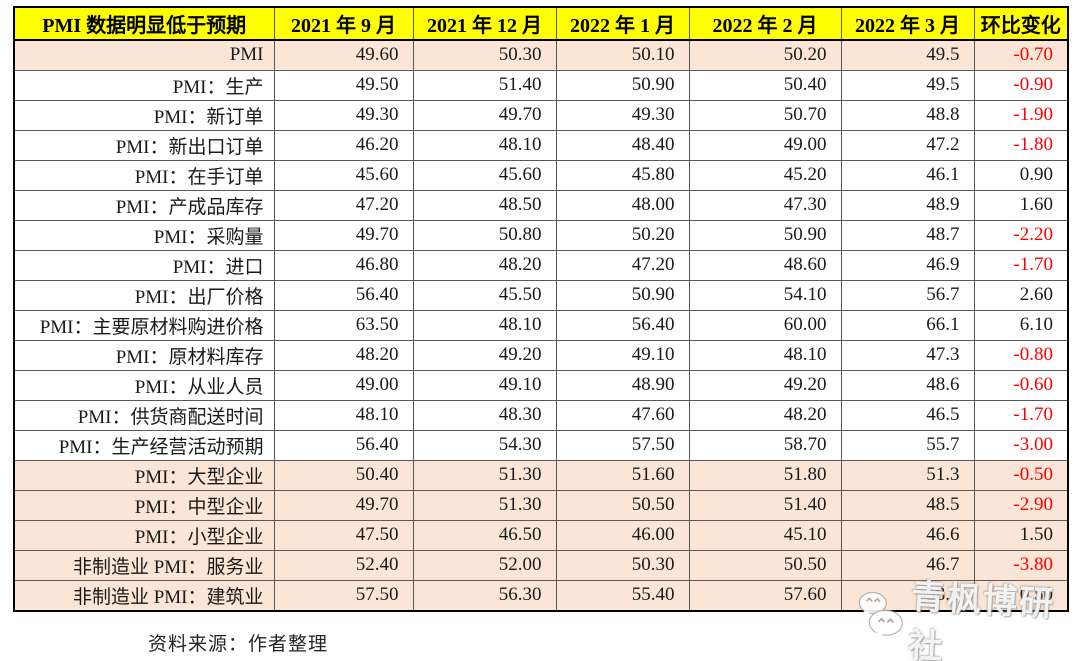 The image size is (1080, 661). Describe the element at coordinates (622, 265) in the screenshot. I see `value-cell: 47.20` at that location.